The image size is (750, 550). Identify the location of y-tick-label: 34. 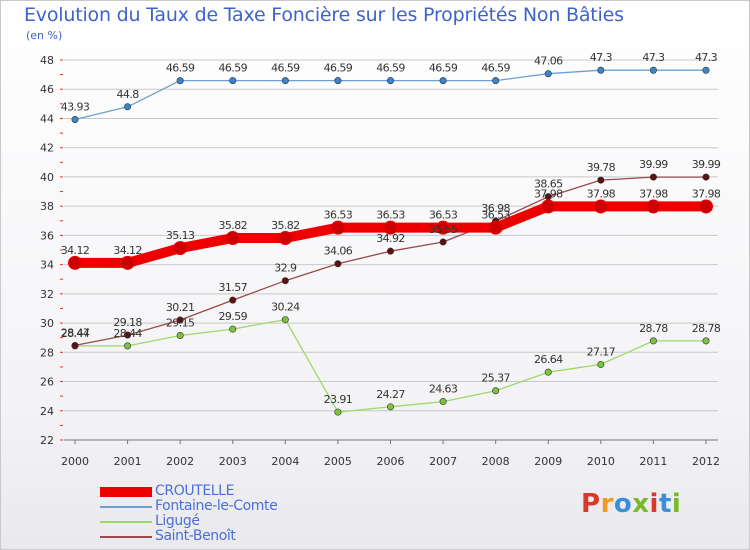
(47, 265).